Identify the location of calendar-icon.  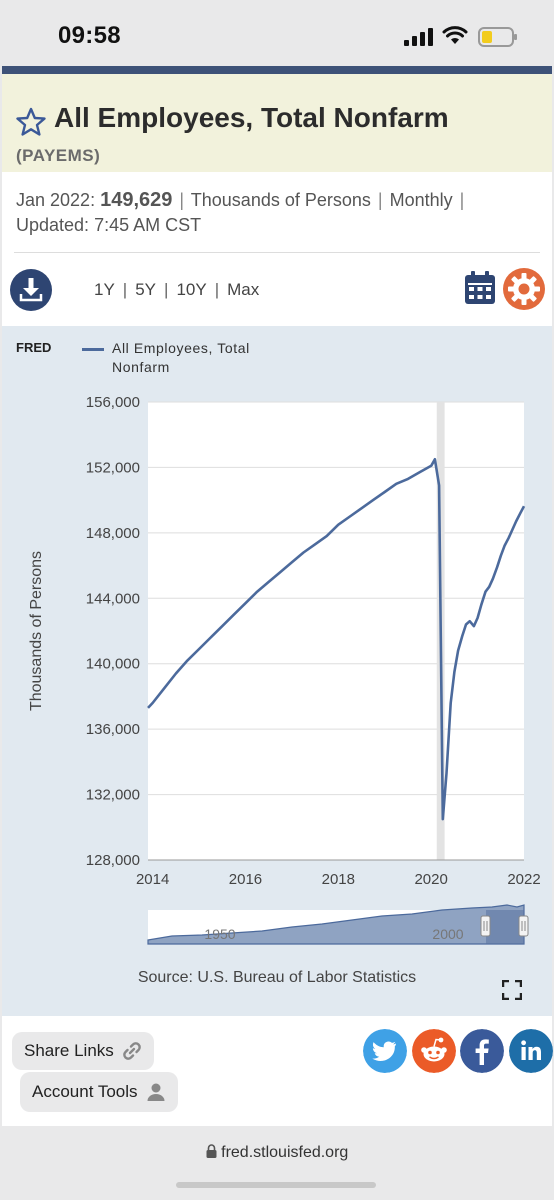
(480, 288).